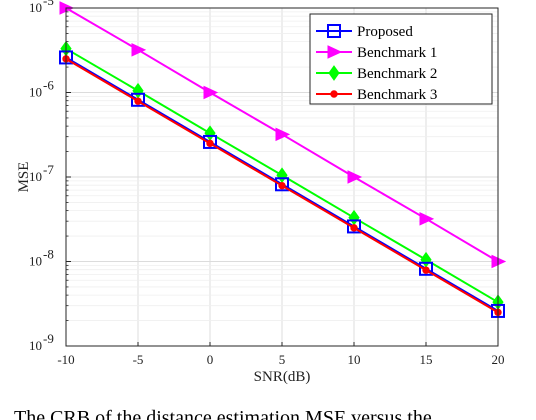 The image size is (536, 420). I want to click on legend-entry: Benchmark 1, so click(376, 53).